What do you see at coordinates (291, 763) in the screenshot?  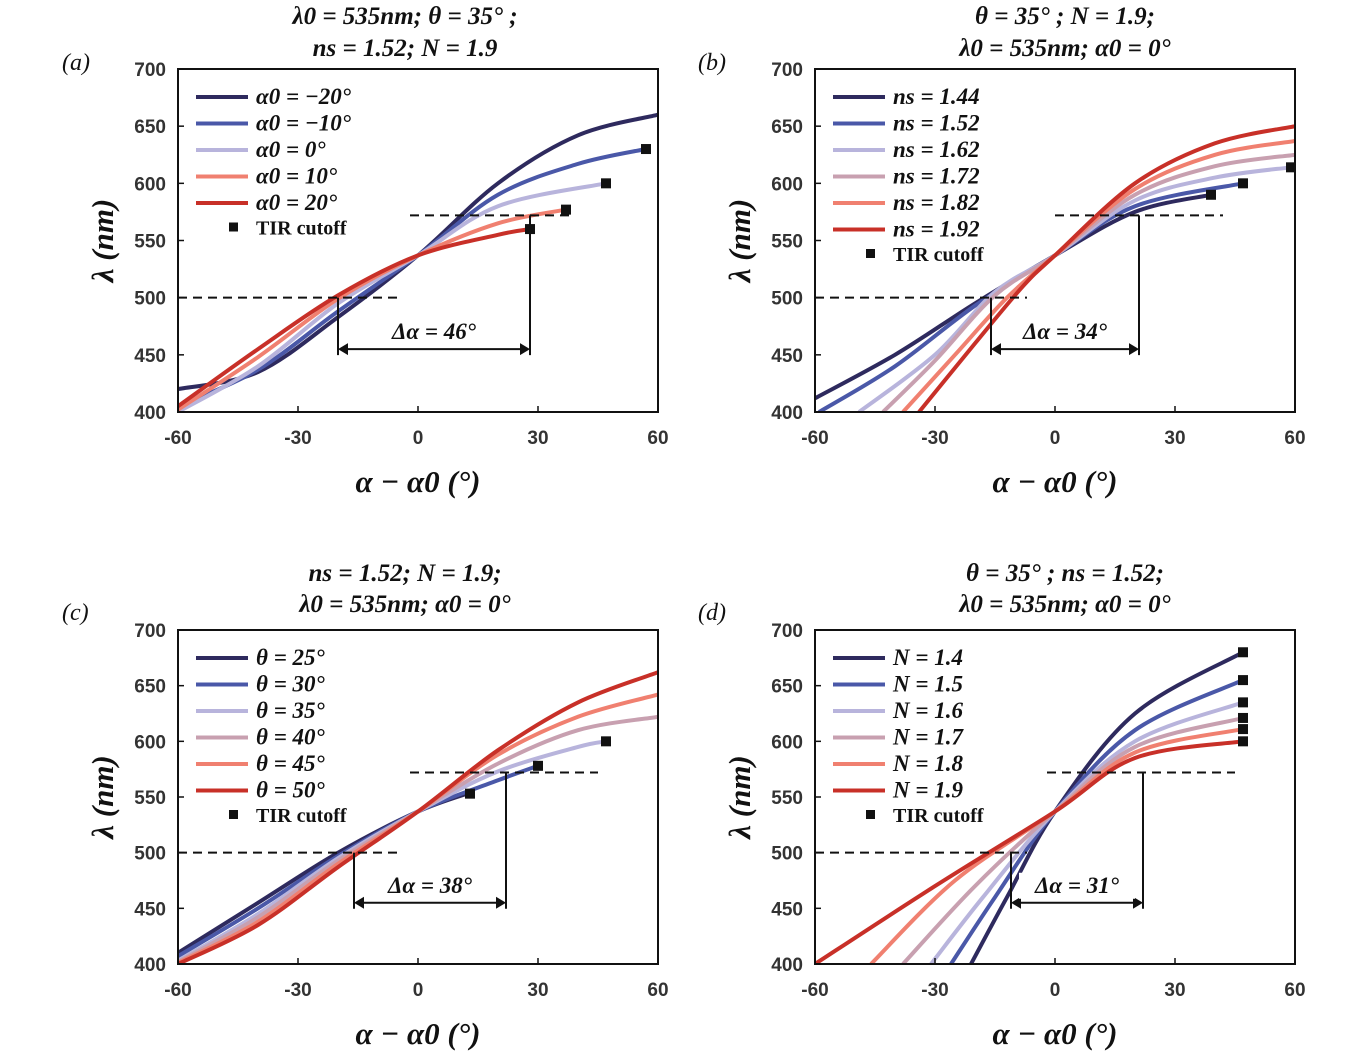 I see `legend-label: θ = 45°` at bounding box center [291, 763].